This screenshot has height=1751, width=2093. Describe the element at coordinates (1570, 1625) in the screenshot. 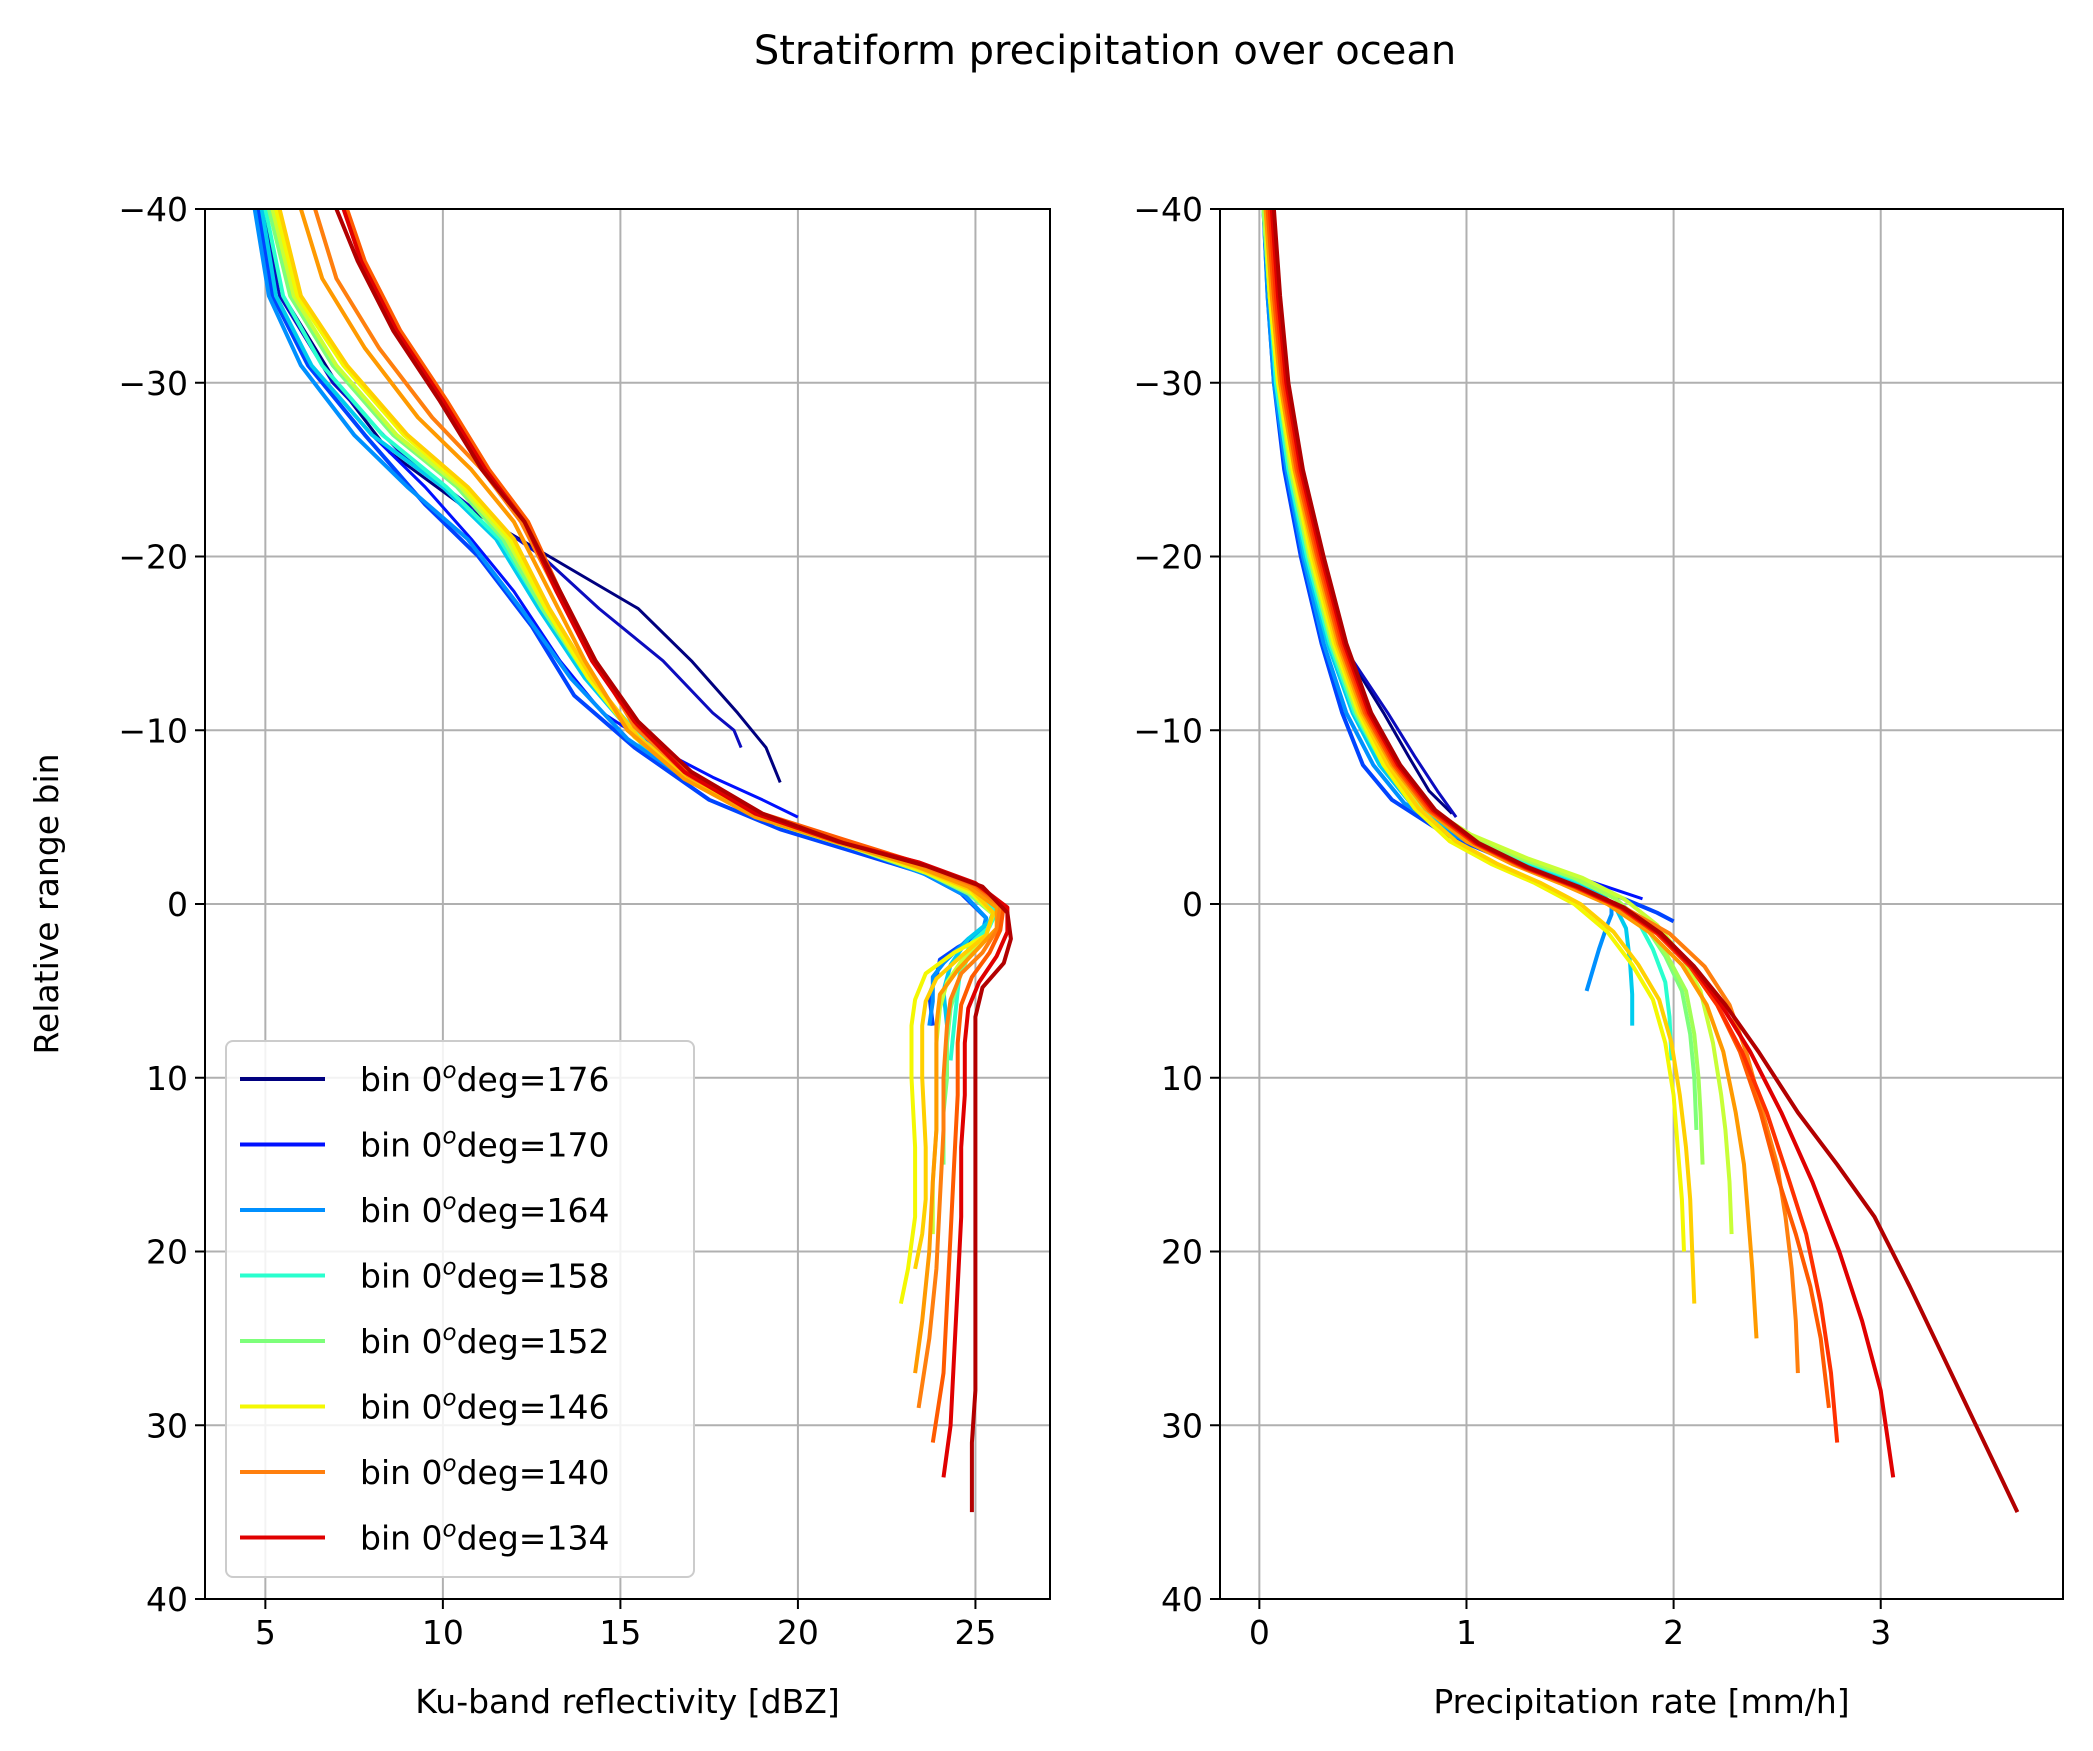

I see `right-x-ticks: 0 1 2 3` at that location.